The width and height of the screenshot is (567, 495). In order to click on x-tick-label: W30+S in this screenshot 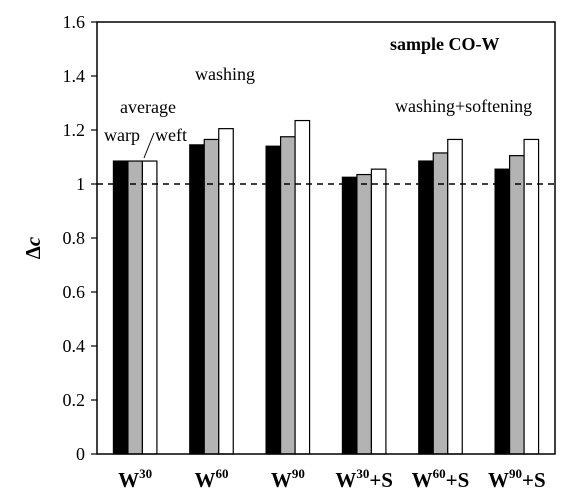, I will do `click(364, 479)`.